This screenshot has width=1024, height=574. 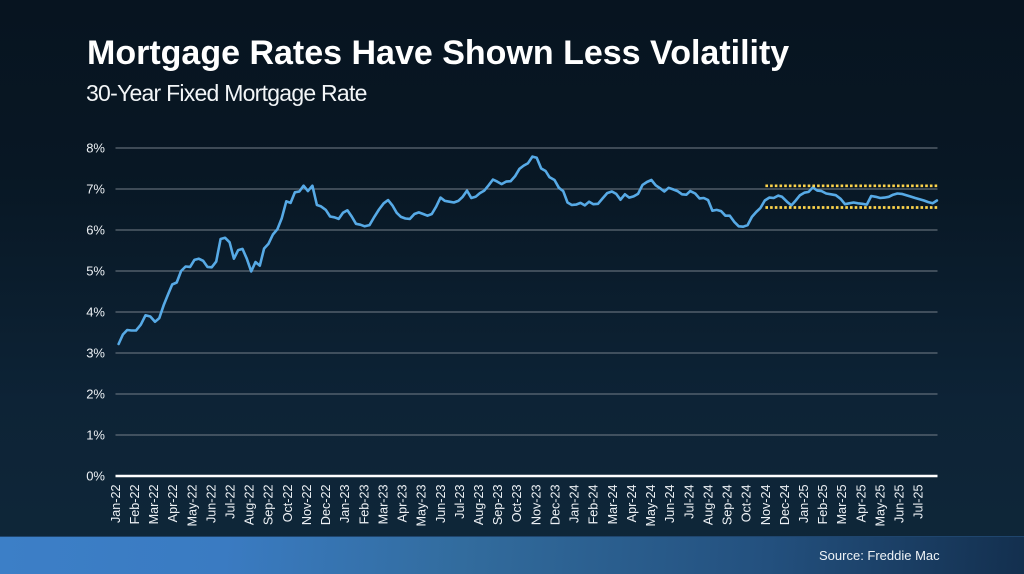 I want to click on svg-text: Oct-22, so click(x=288, y=504).